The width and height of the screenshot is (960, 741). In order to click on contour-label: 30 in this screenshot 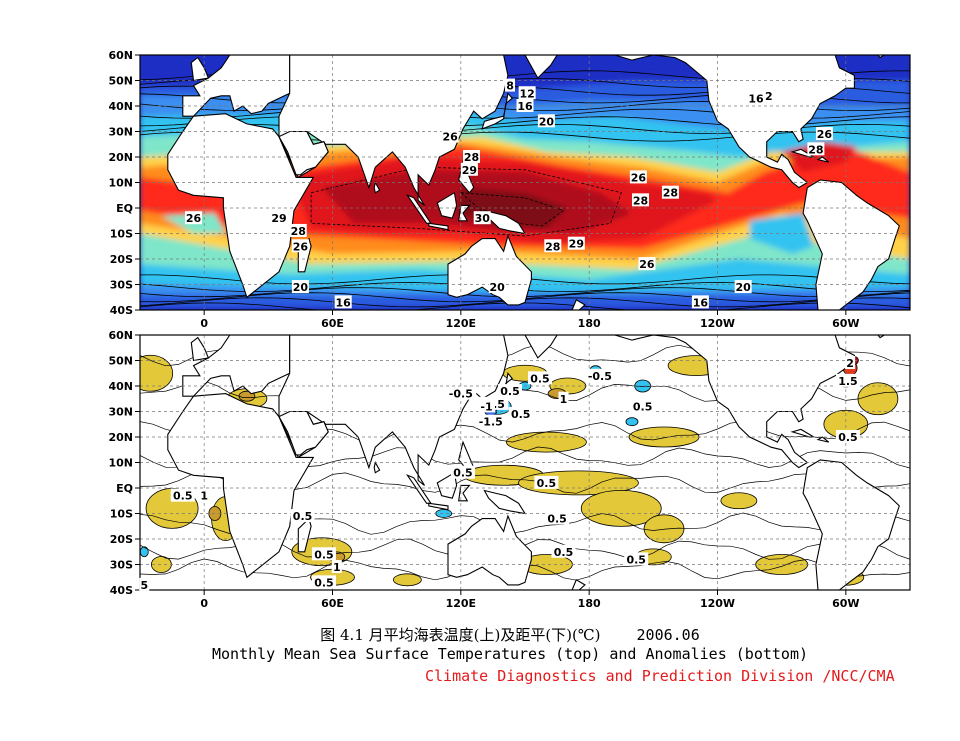, I will do `click(483, 218)`.